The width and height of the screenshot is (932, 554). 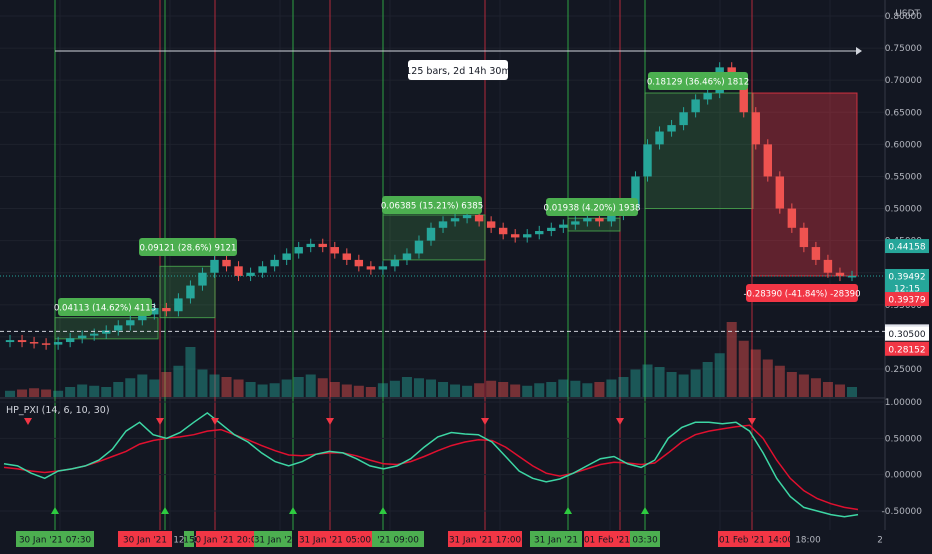 I want to click on trade-label-text: 0.01938 (4.20%) 1938, so click(x=592, y=209).